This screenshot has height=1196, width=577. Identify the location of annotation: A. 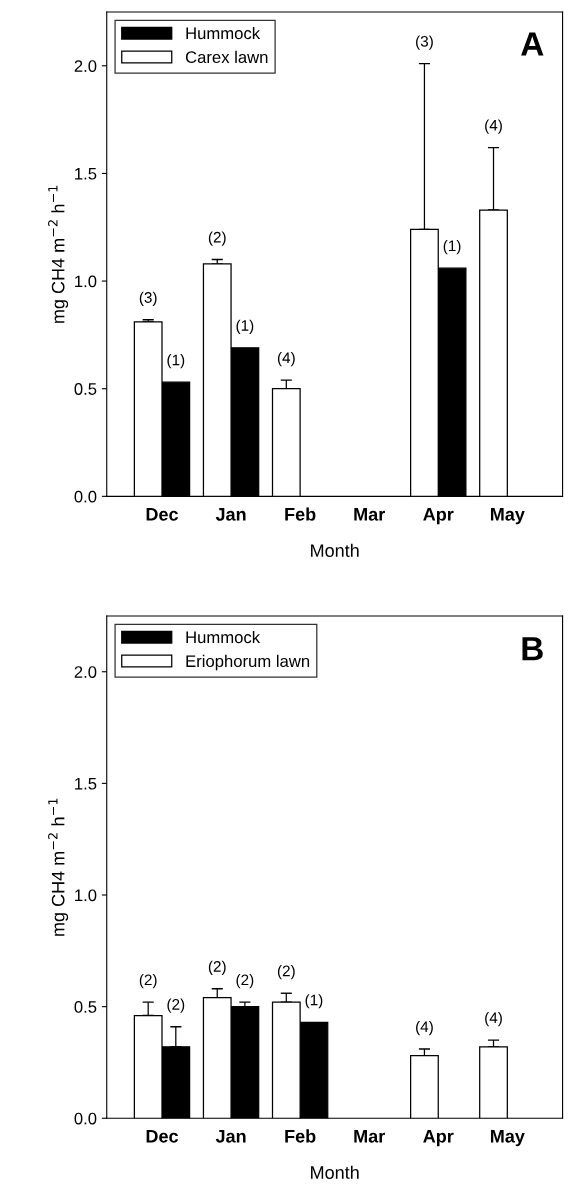
(532, 44).